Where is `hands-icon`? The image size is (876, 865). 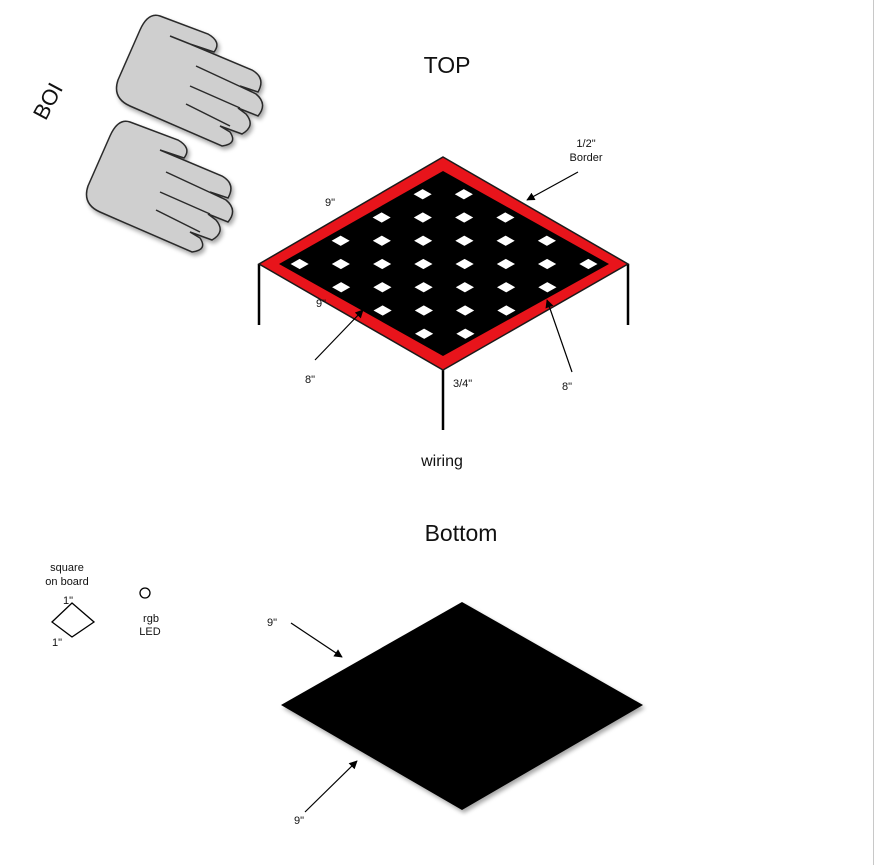 hands-icon is located at coordinates (174, 133).